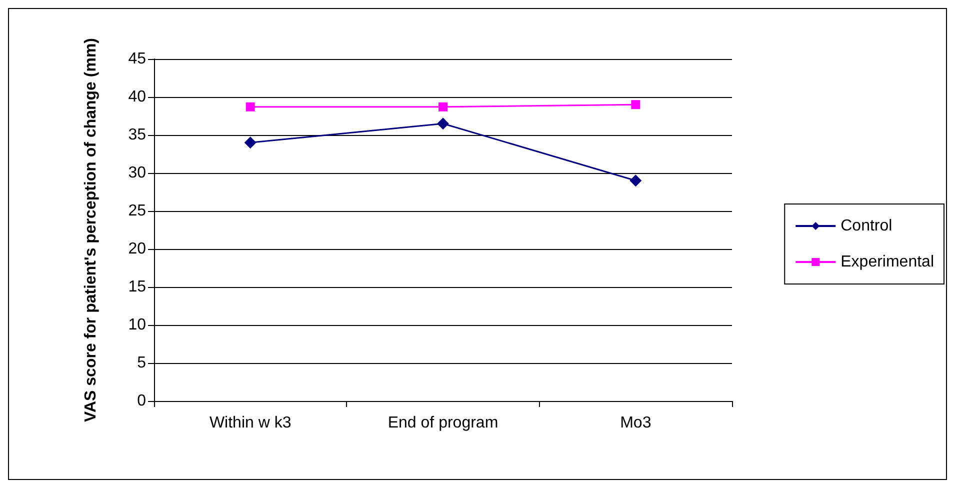 The width and height of the screenshot is (957, 490). Describe the element at coordinates (137, 59) in the screenshot. I see `y-tick-label: 45` at that location.